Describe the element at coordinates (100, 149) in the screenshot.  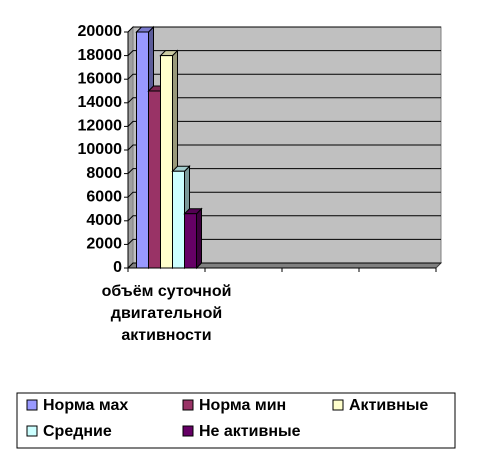
I see `y-tick-label: 10000` at that location.